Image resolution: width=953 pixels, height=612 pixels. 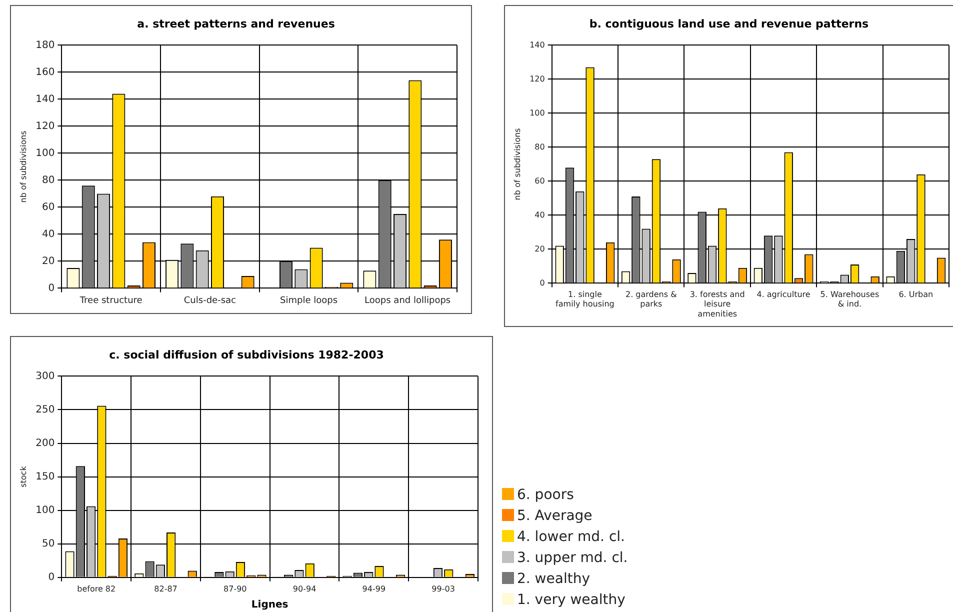 I want to click on y-tick-label: 250, so click(x=45, y=410).